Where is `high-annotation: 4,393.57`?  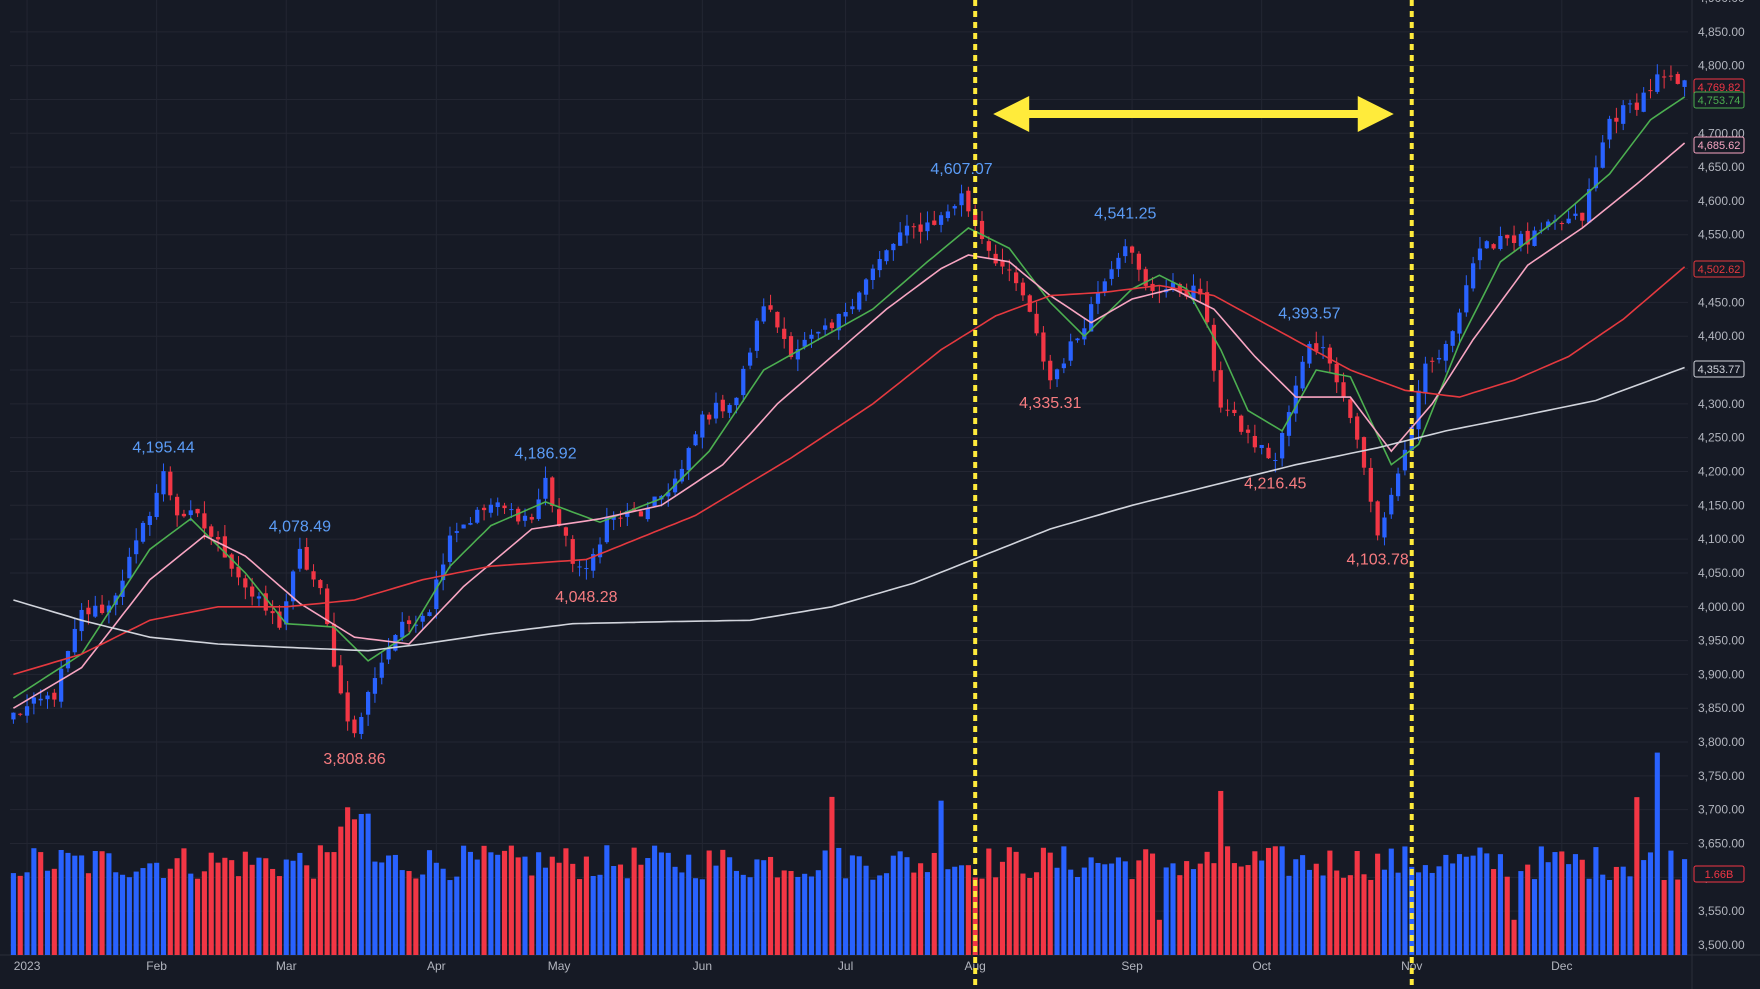
high-annotation: 4,393.57 is located at coordinates (1309, 314).